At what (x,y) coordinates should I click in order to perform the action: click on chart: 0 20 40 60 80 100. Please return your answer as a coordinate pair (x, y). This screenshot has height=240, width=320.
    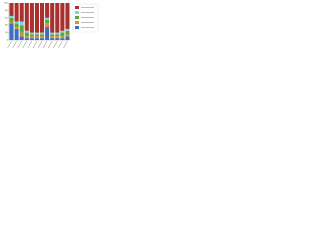
    Looking at the image, I should click on (50, 34).